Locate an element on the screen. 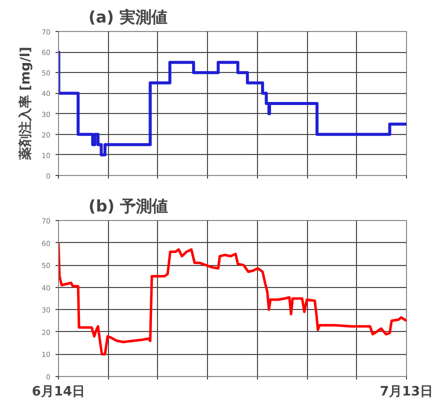 The image size is (436, 402). x-tick-label: 6月14日 is located at coordinates (59, 392).